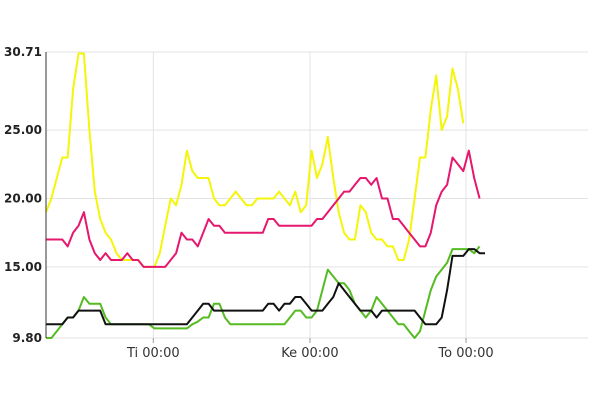 The width and height of the screenshot is (600, 400). Describe the element at coordinates (23, 130) in the screenshot. I see `y-tick-label: 25.00` at that location.